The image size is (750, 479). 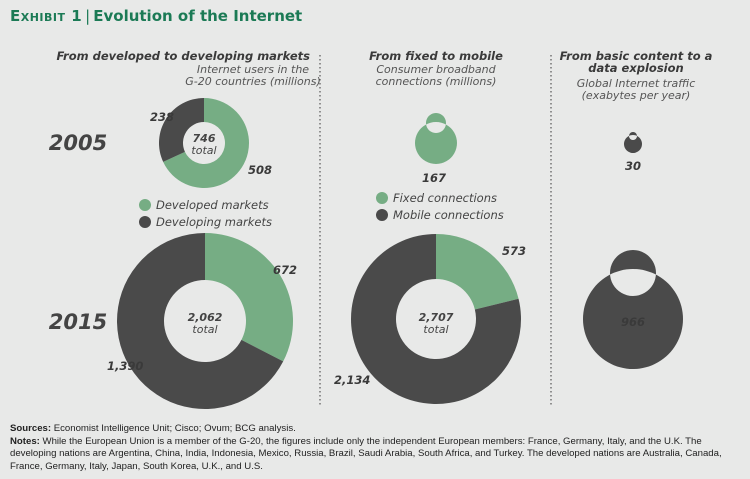 I want to click on legend-swatch-developed, so click(x=145, y=205).